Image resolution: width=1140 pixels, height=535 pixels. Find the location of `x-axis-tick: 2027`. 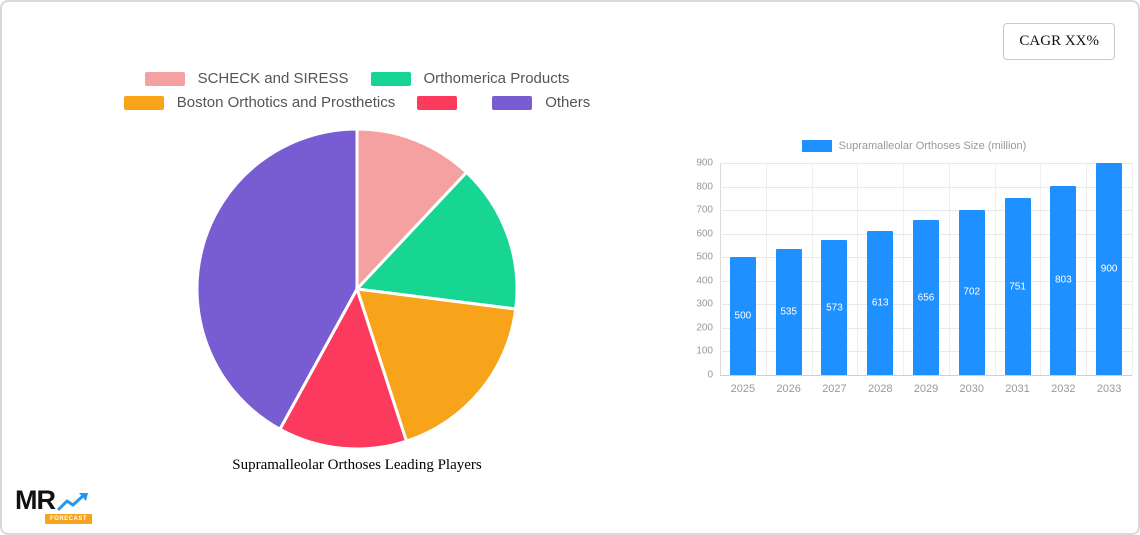

x-axis-tick: 2027 is located at coordinates (834, 389).